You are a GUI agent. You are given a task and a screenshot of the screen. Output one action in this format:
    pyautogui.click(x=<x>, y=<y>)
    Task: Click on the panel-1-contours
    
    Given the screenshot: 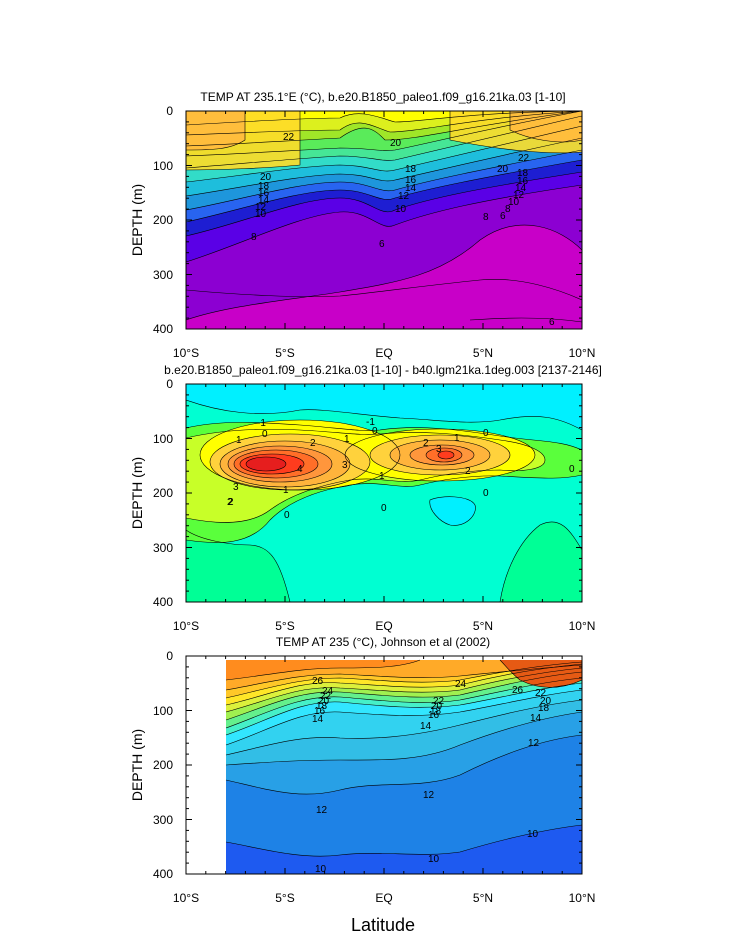 What is the action you would take?
    pyautogui.click(x=384, y=217)
    